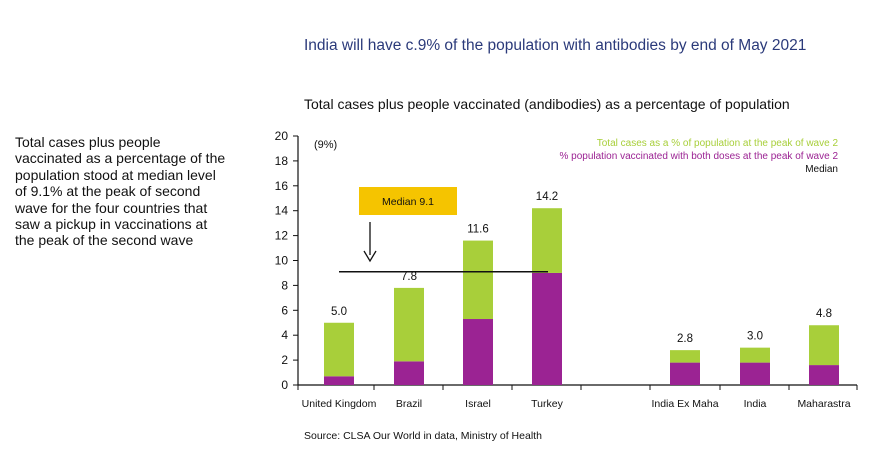  I want to click on y-tick-label: 2, so click(284, 360).